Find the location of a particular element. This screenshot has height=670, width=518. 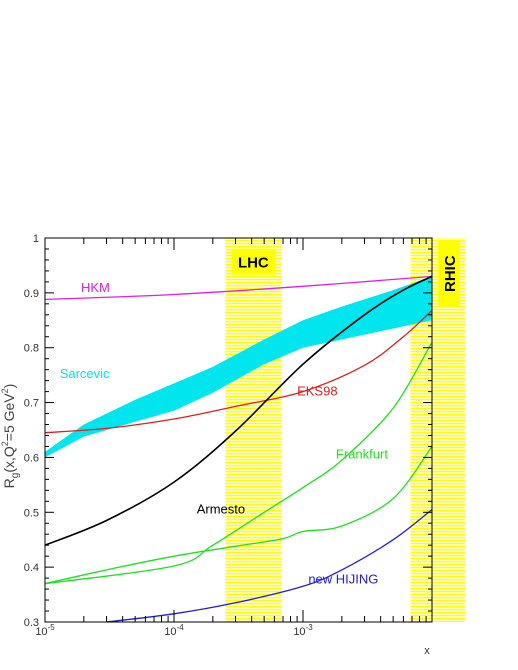

y-tick-label: 0.9 is located at coordinates (31, 294).